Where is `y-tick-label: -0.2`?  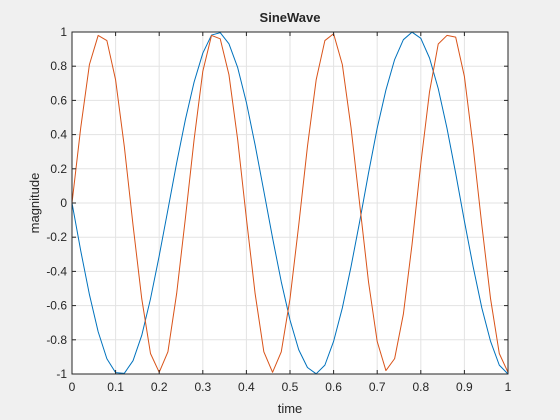 y-tick-label: -0.2 is located at coordinates (56, 237).